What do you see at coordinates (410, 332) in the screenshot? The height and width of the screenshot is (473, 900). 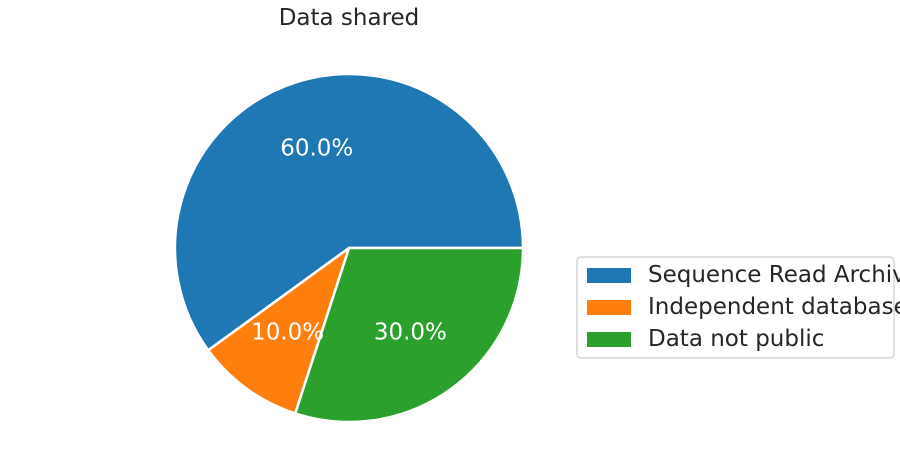 I see `slice-percent-label: 30.0%` at bounding box center [410, 332].